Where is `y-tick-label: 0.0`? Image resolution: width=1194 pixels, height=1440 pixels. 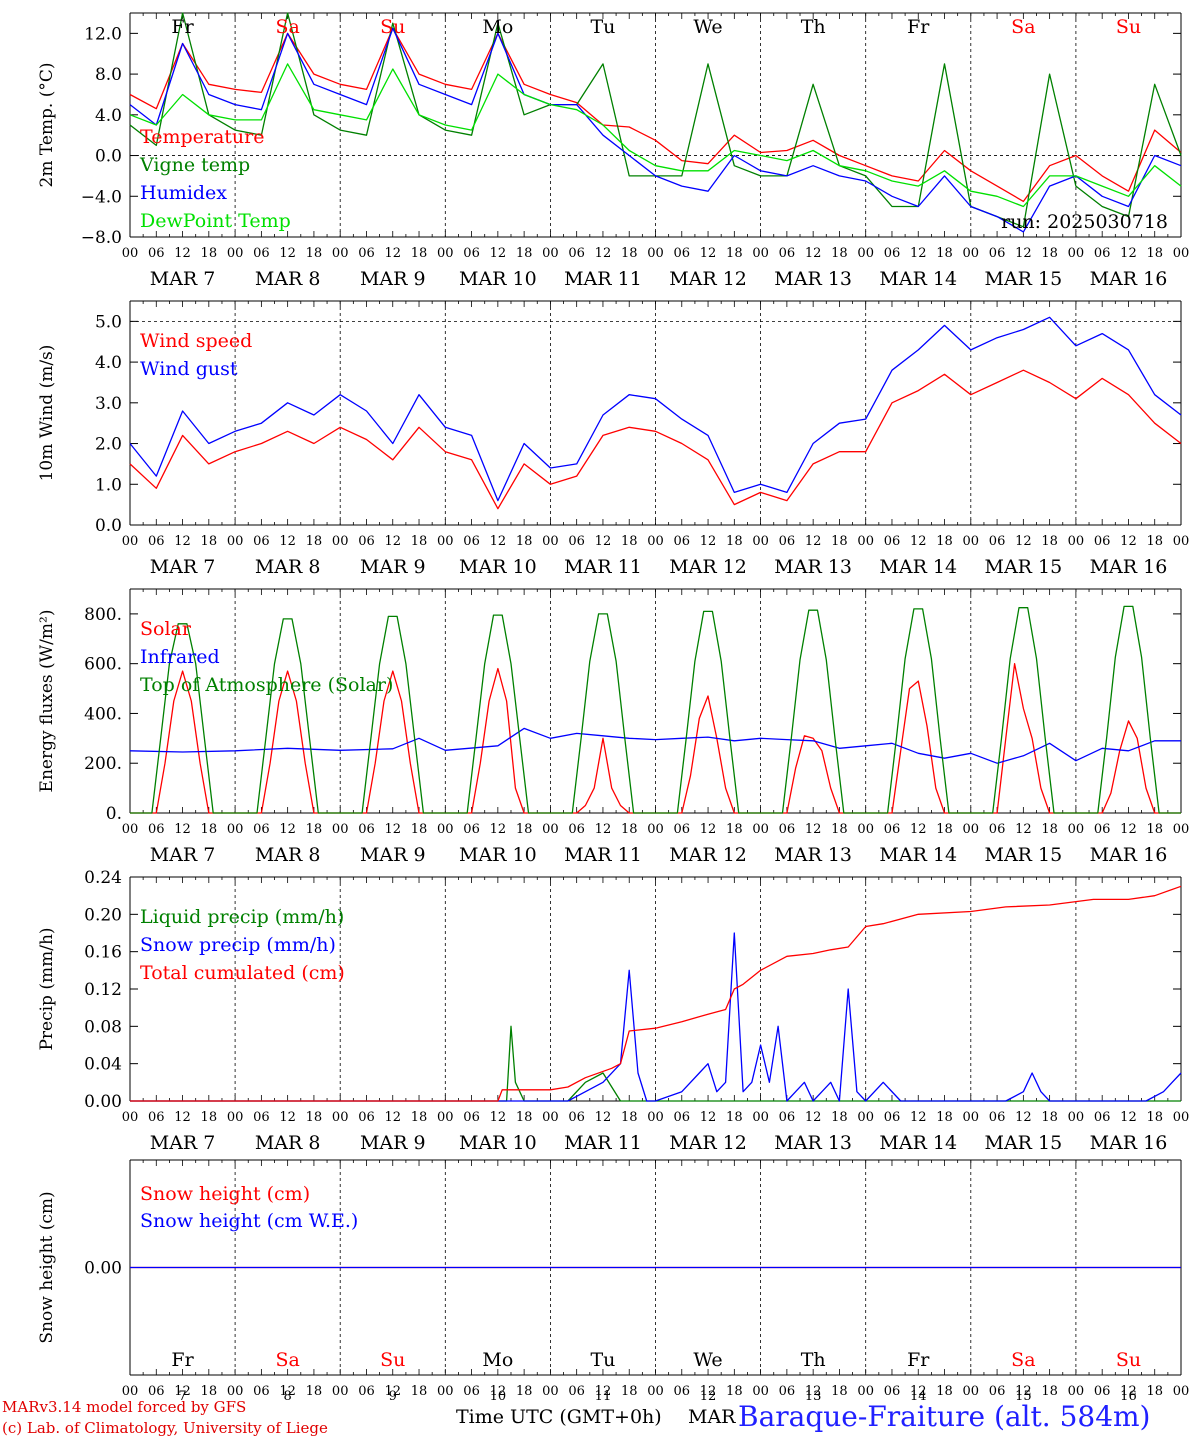
y-tick-label: 0.0 is located at coordinates (108, 157).